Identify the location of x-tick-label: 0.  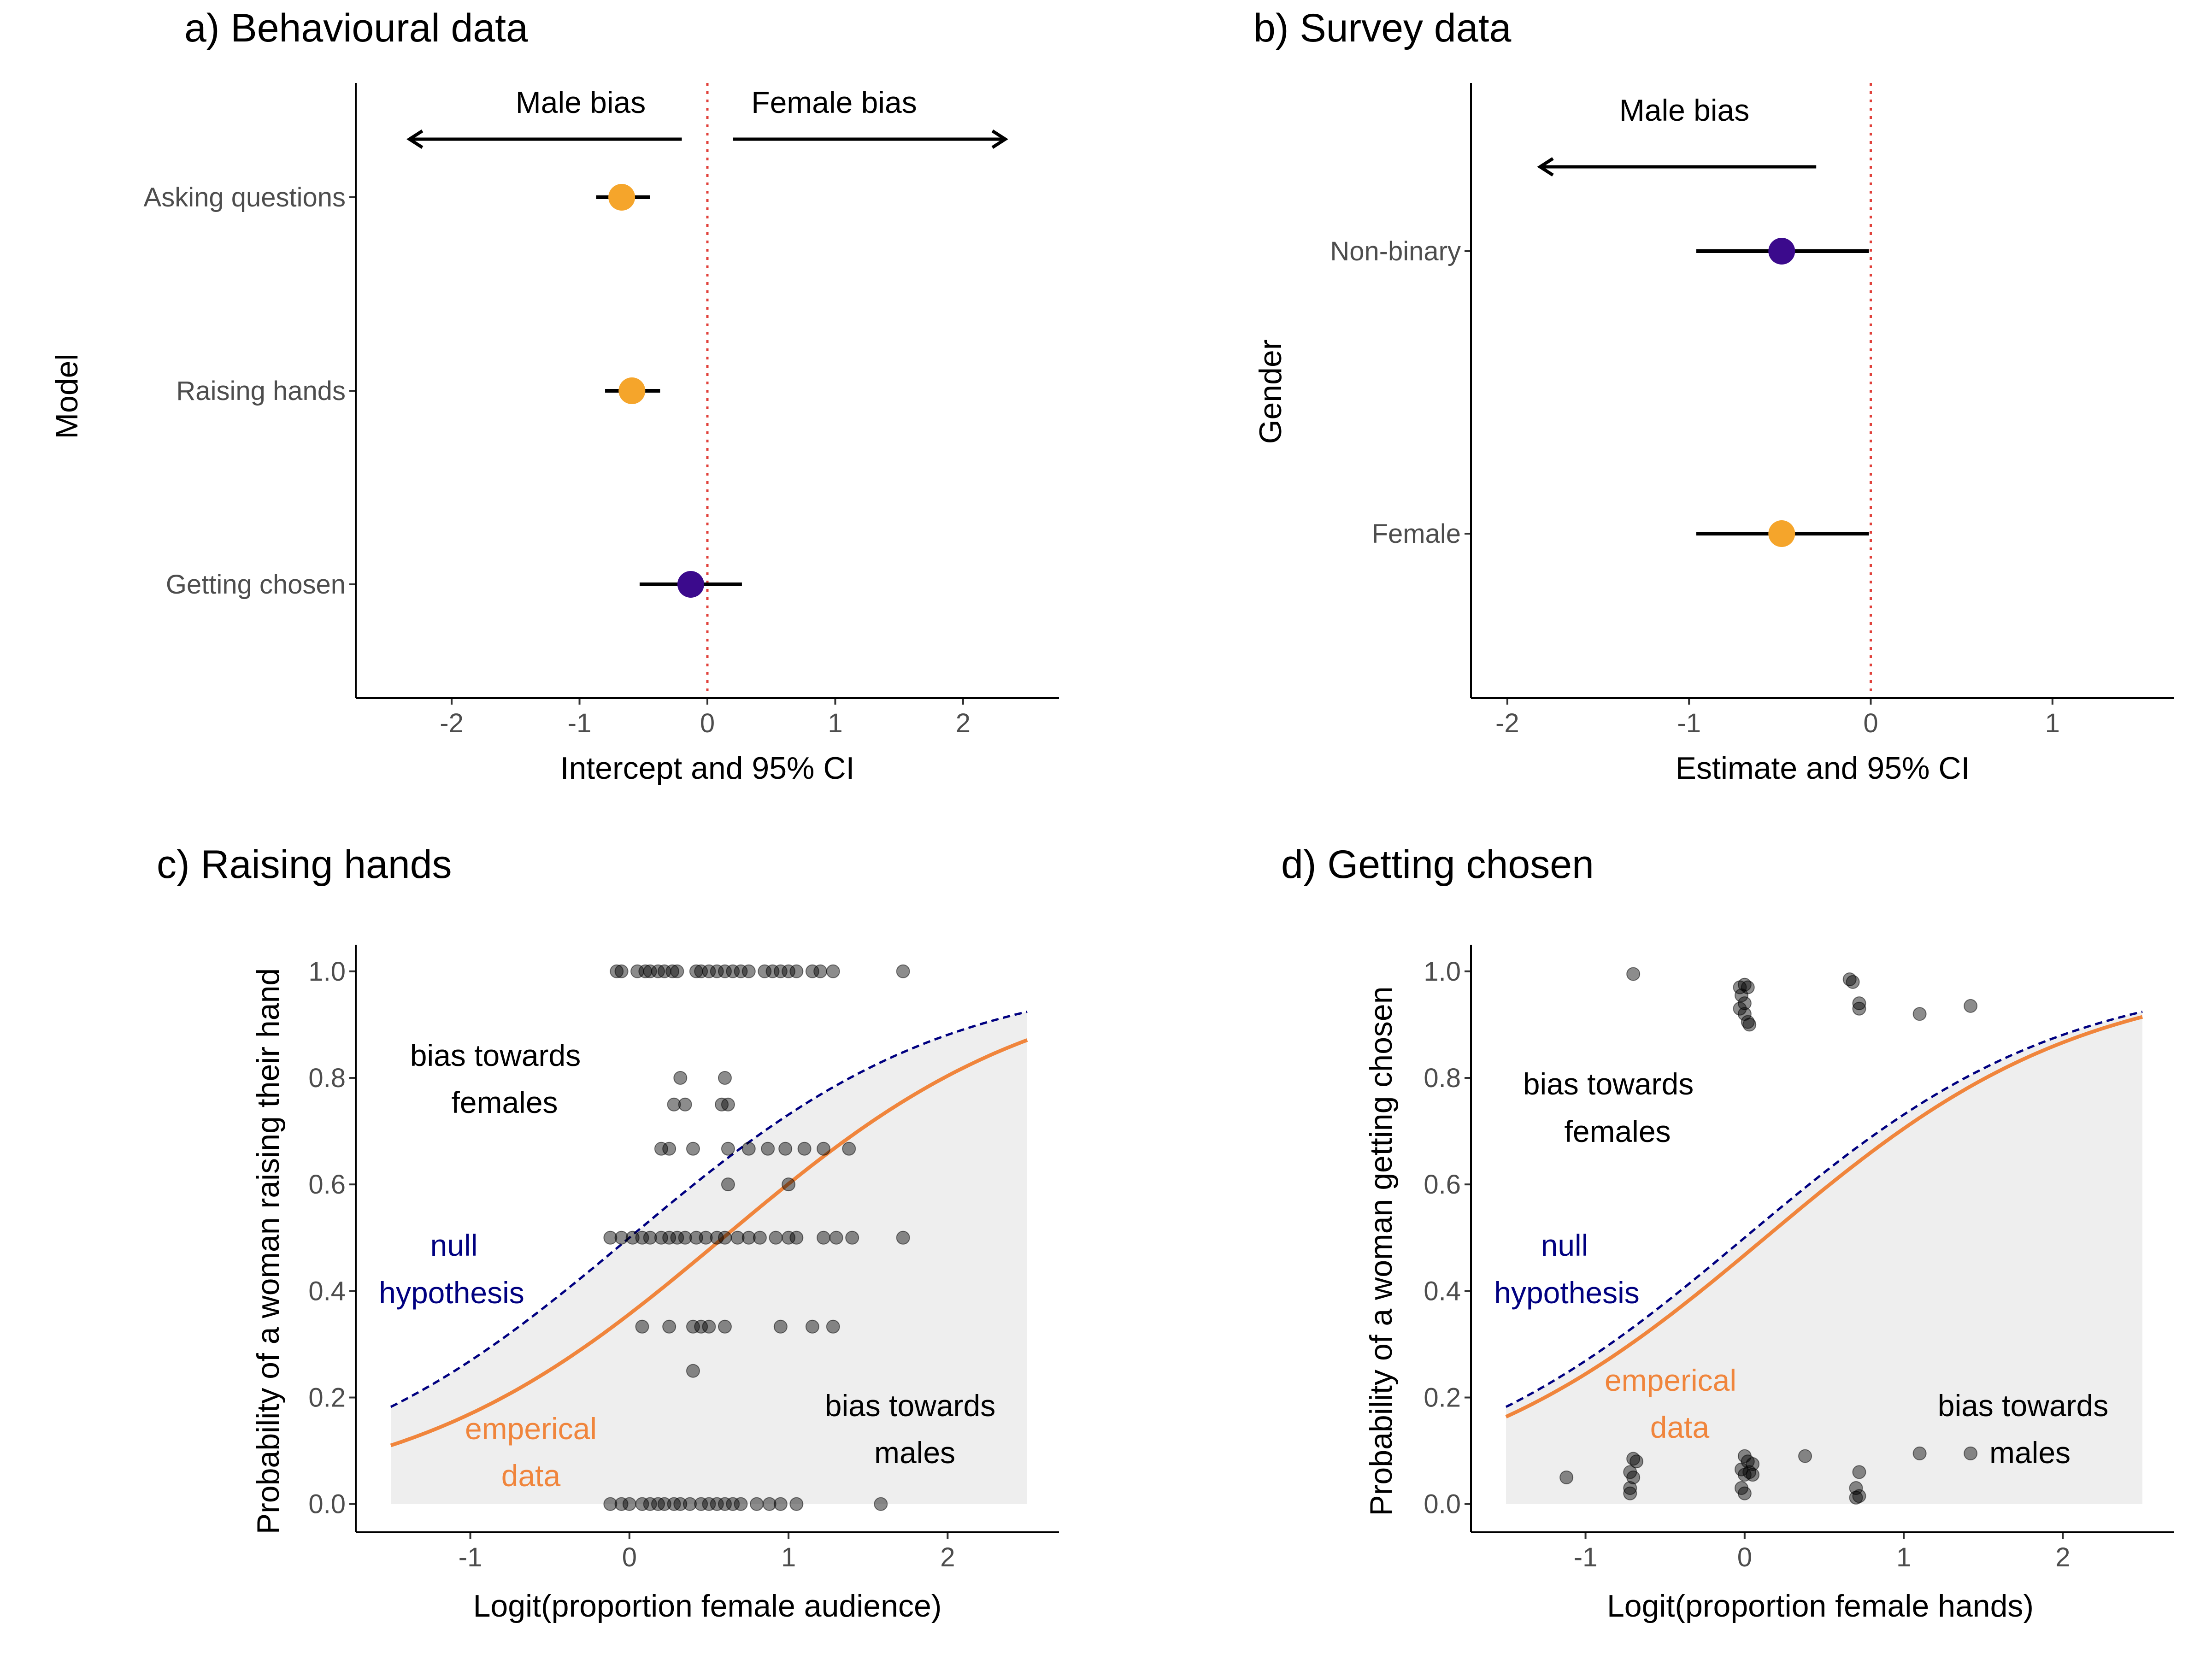
(707, 723).